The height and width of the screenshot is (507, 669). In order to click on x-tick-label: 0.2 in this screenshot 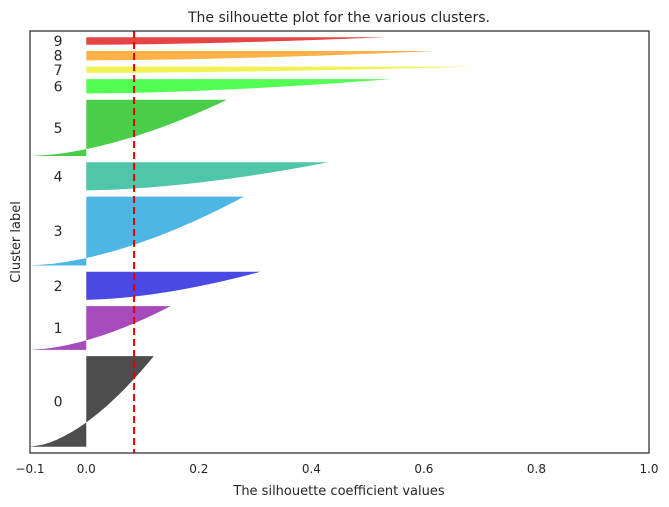, I will do `click(198, 469)`.